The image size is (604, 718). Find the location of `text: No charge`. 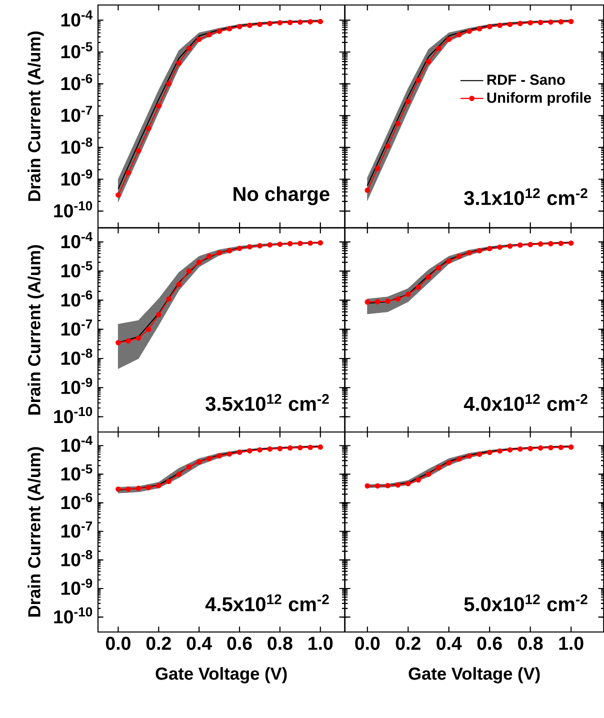

text: No charge is located at coordinates (282, 196).